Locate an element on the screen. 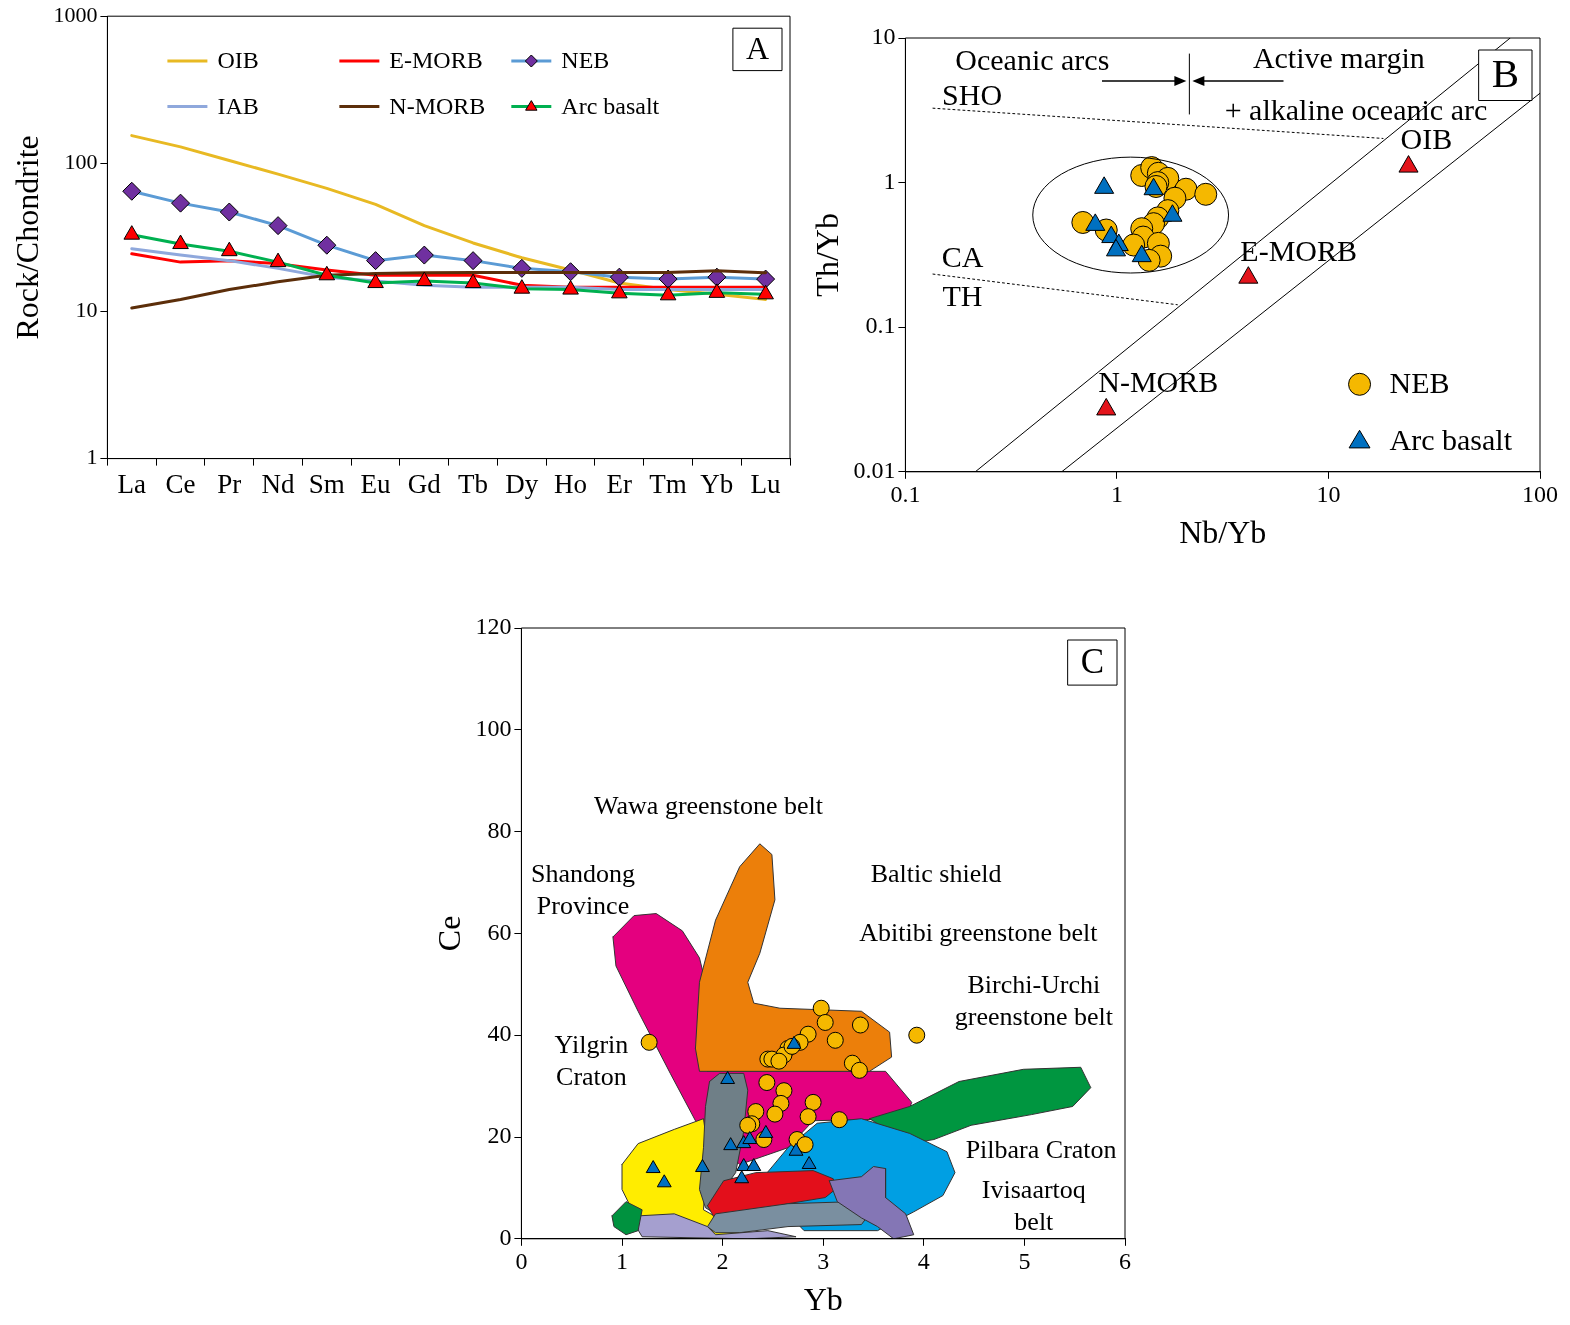  x-tick-label: Tm is located at coordinates (668, 483).